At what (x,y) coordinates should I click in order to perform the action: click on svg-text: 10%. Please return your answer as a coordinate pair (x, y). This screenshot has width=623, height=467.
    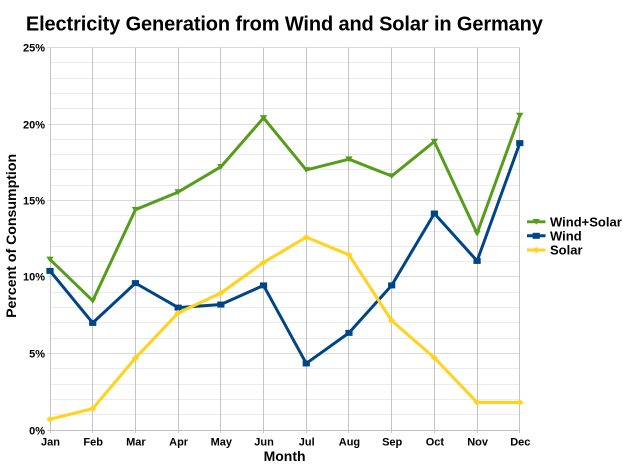
    Looking at the image, I should click on (34, 277).